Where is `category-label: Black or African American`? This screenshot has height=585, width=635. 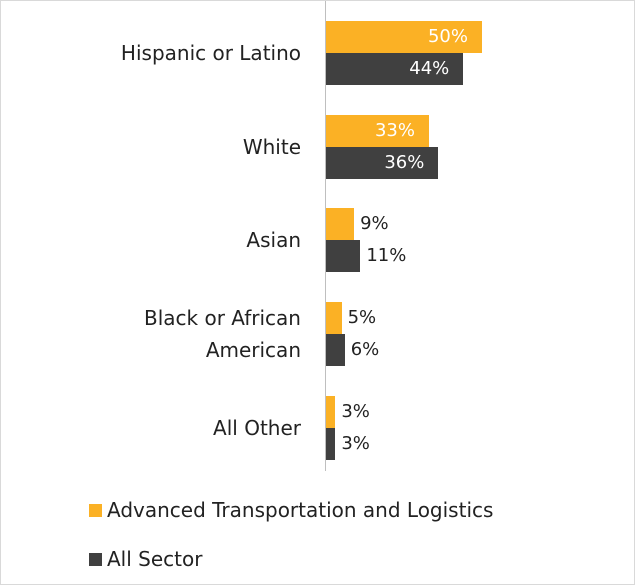
category-label: Black or African American is located at coordinates (222, 334).